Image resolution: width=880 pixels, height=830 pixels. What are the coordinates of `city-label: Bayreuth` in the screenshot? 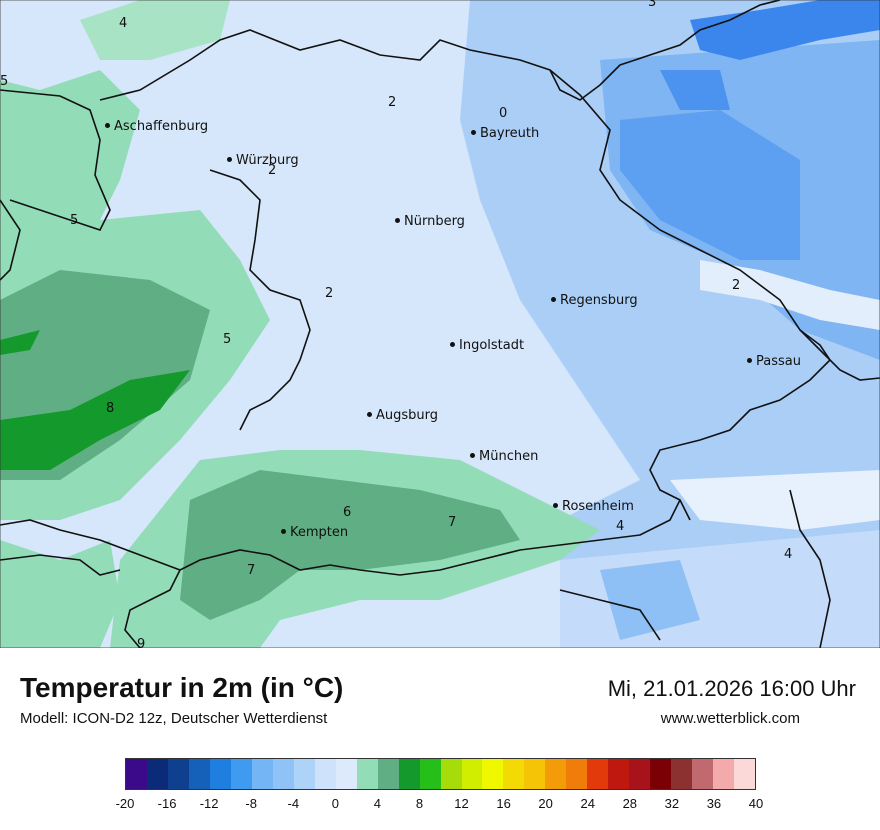 It's located at (510, 133).